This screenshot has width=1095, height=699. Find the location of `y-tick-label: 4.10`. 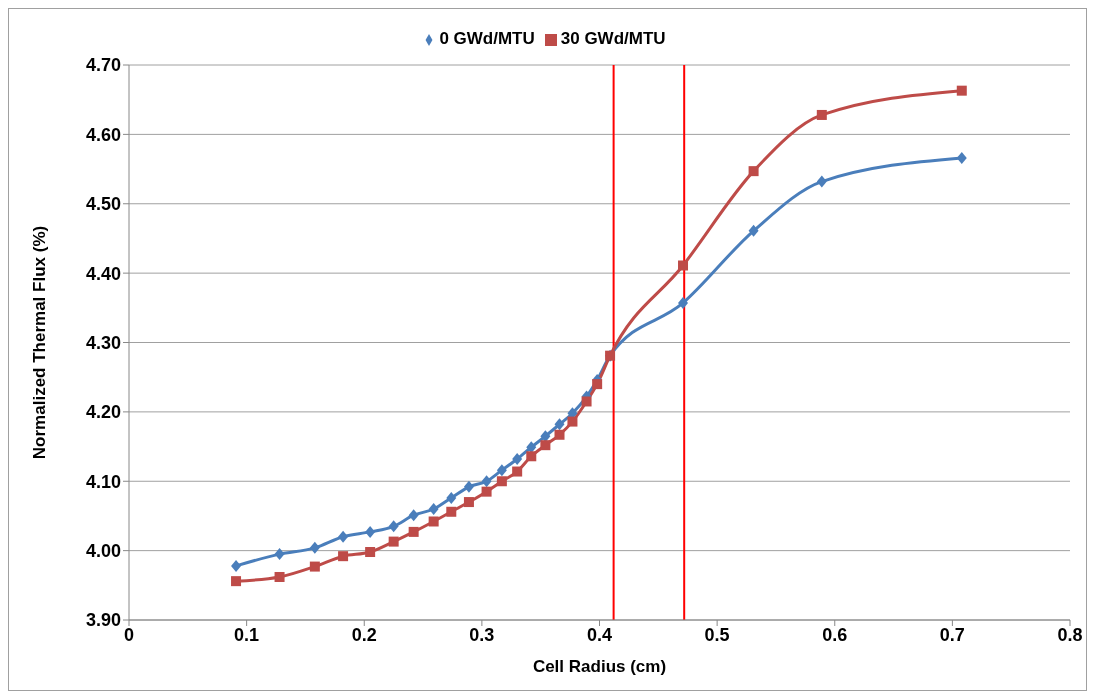

y-tick-label: 4.10 is located at coordinates (103, 481).